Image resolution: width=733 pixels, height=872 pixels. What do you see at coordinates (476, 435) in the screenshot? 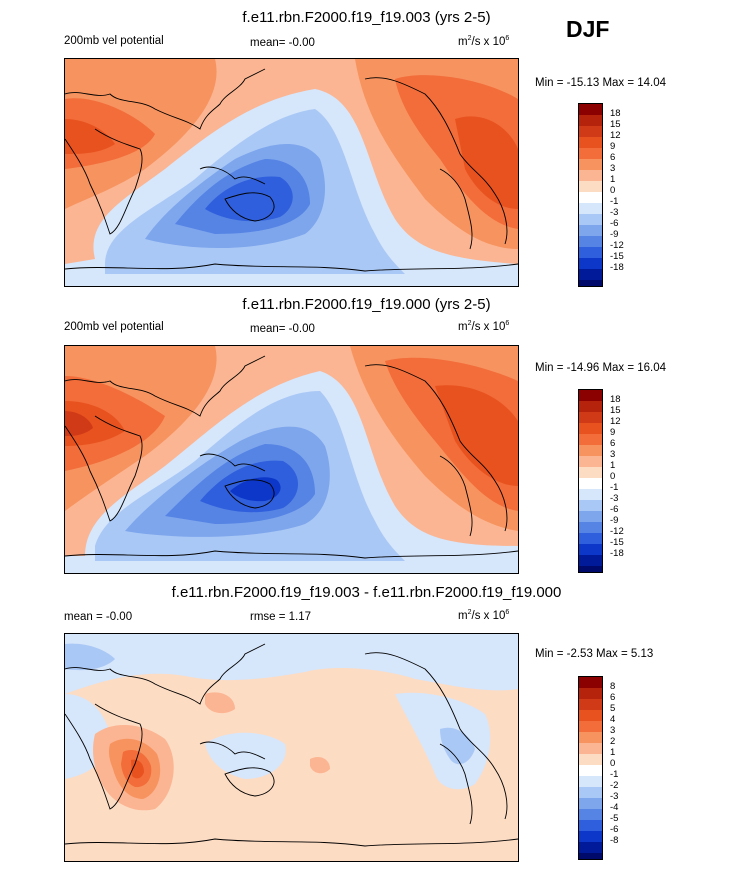
I see `panel2-field-east-max` at bounding box center [476, 435].